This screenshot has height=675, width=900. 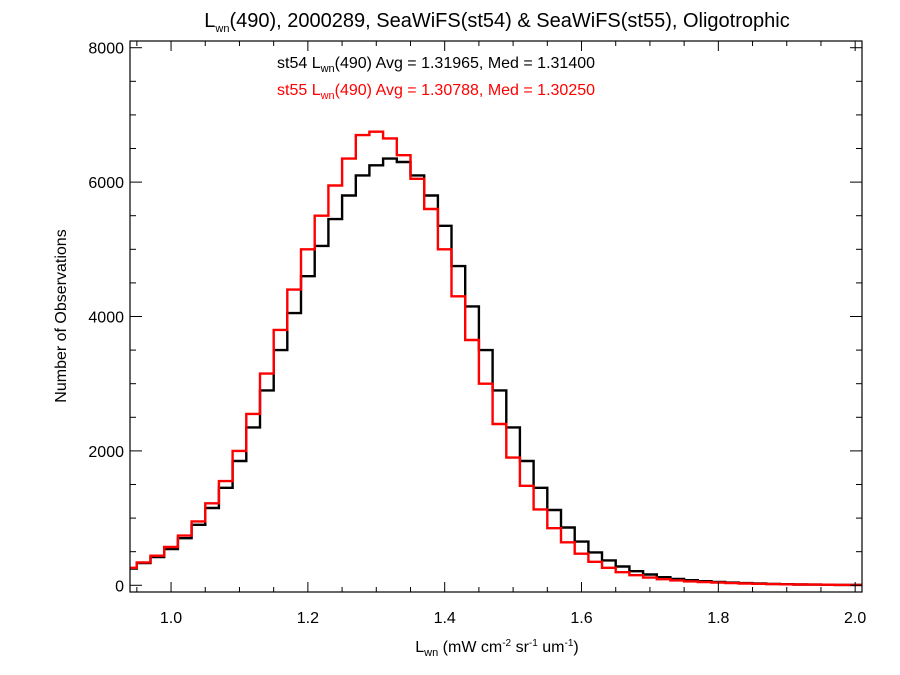 What do you see at coordinates (106, 183) in the screenshot?
I see `y-tick-label: 6000` at bounding box center [106, 183].